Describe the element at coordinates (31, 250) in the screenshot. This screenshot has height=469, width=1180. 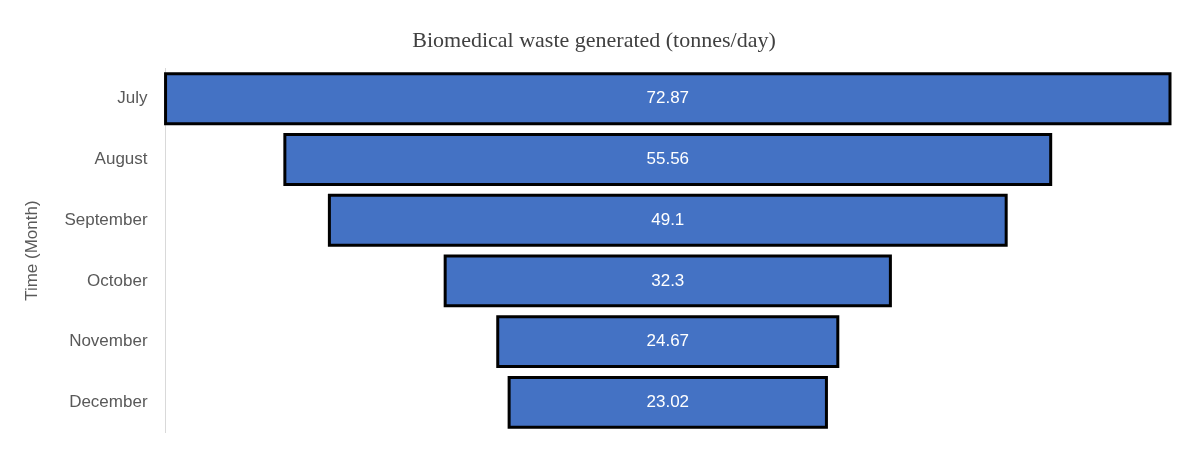
I see `text: Time (Month)` at that location.